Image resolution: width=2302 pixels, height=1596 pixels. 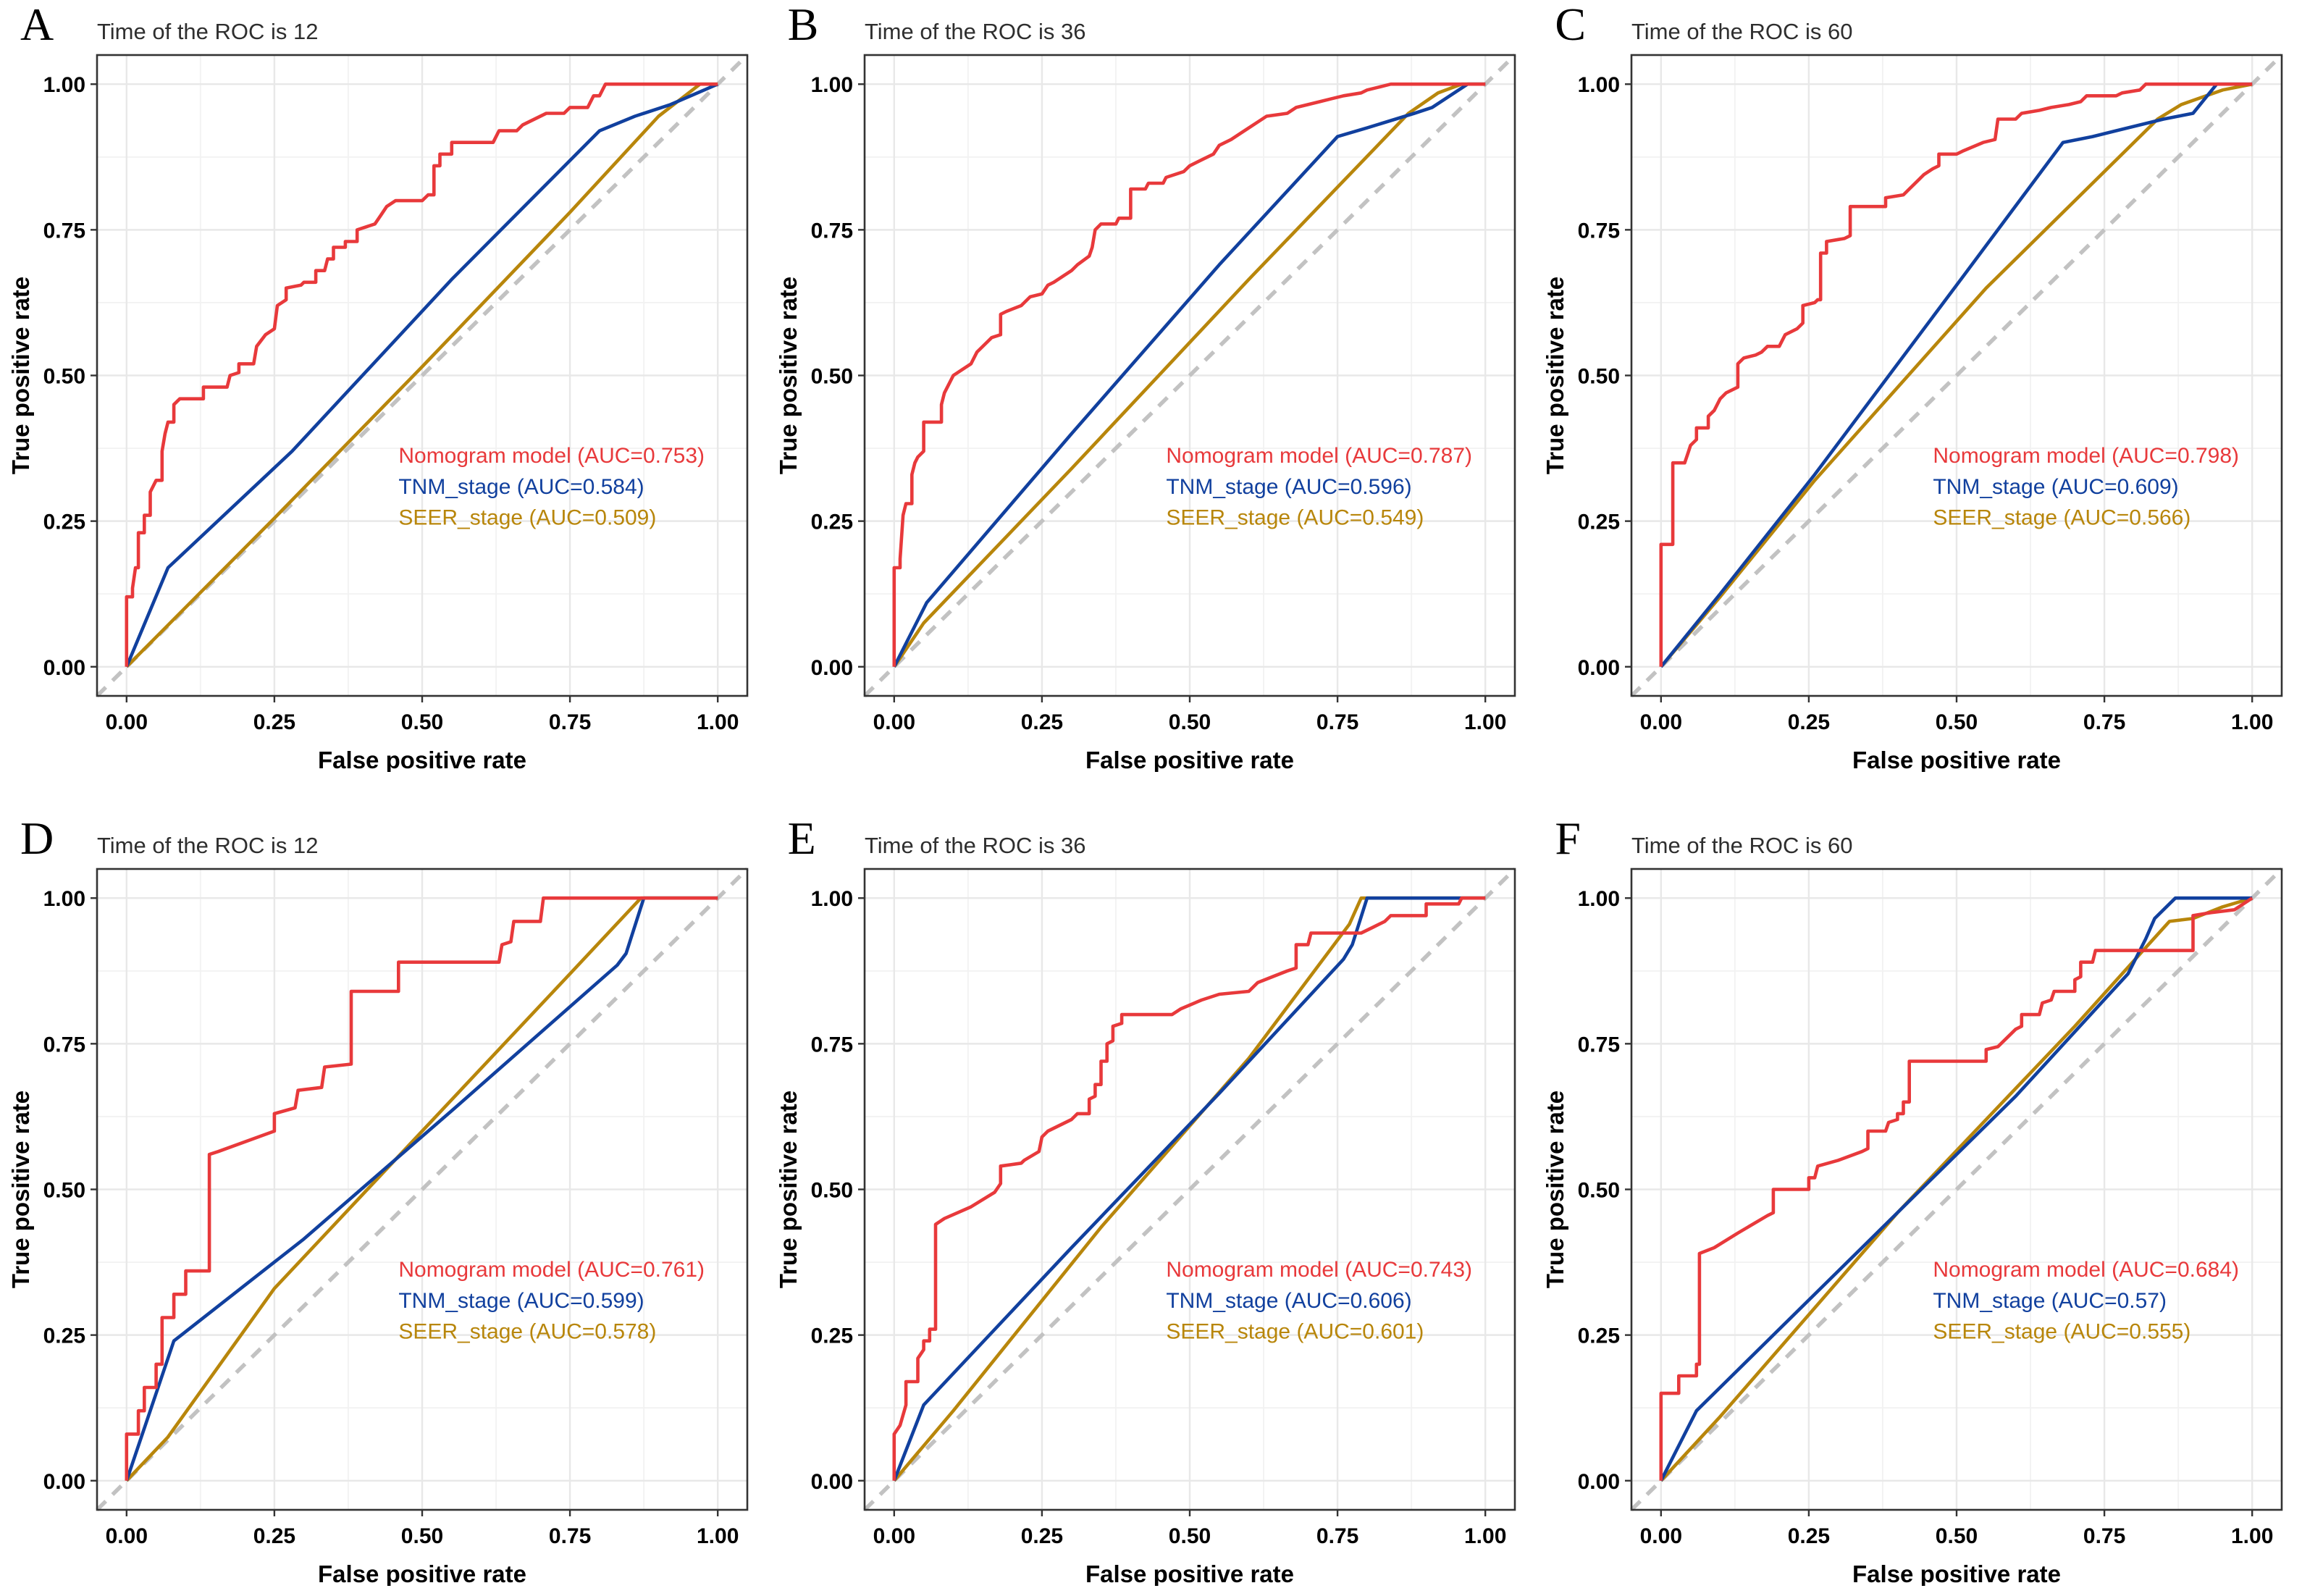 What do you see at coordinates (1319, 456) in the screenshot?
I see `legend-entry-nomogram-model: Nomogram model (AUC=0.787)` at bounding box center [1319, 456].